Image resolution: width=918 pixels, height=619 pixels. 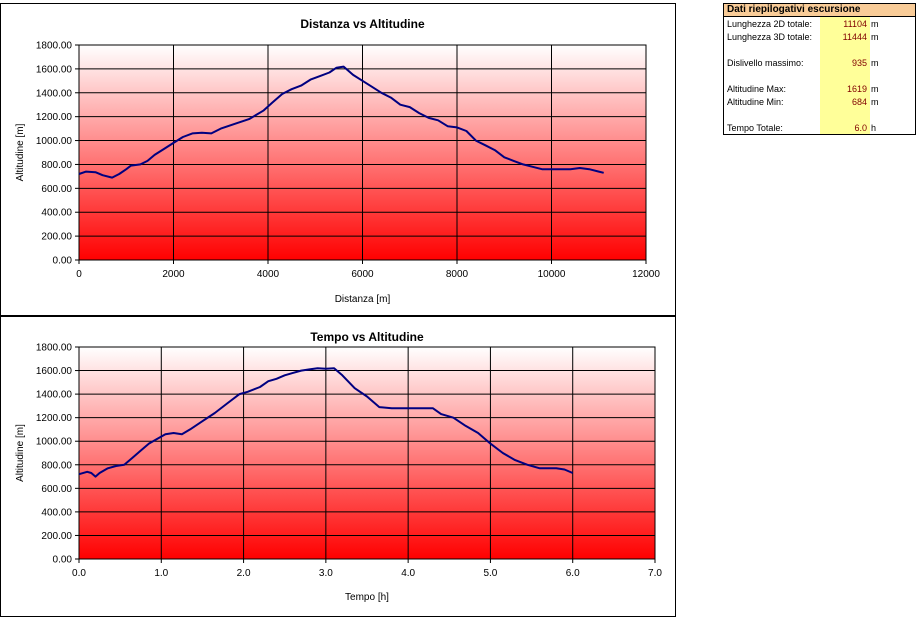 I want to click on summary-value: 935, so click(x=859, y=63).